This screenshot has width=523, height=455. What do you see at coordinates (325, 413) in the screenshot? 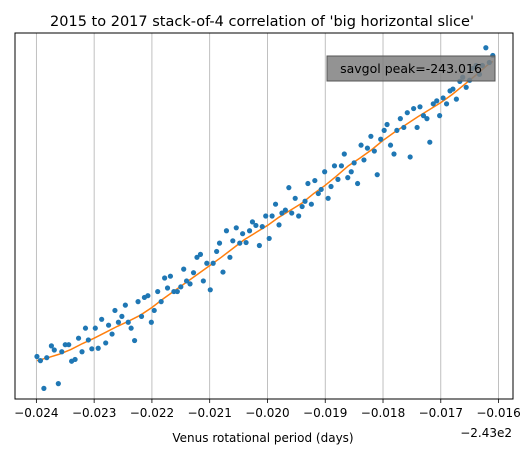
I see `x-tick-label: −0.019` at bounding box center [325, 413].